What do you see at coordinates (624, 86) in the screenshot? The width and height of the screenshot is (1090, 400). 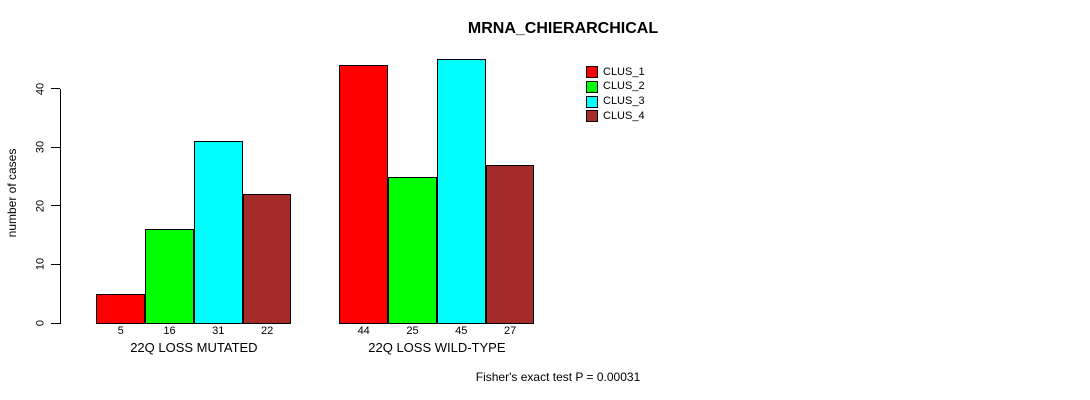 I see `legend-label: CLUS_2` at bounding box center [624, 86].